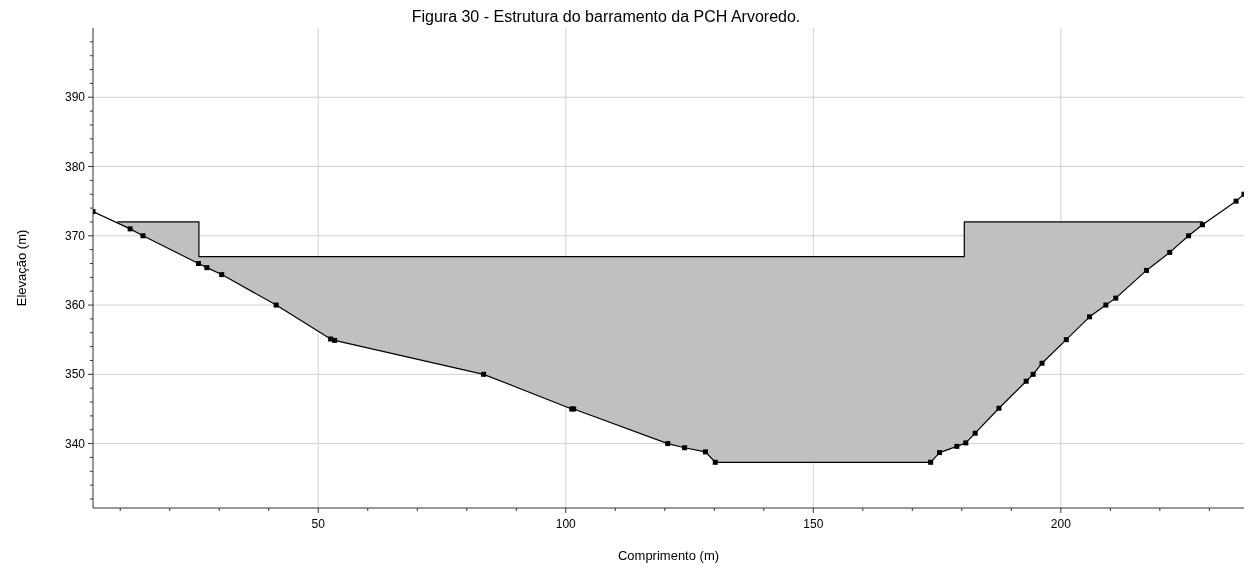 The width and height of the screenshot is (1252, 580). Describe the element at coordinates (566, 524) in the screenshot. I see `x-tick-label: 100` at that location.